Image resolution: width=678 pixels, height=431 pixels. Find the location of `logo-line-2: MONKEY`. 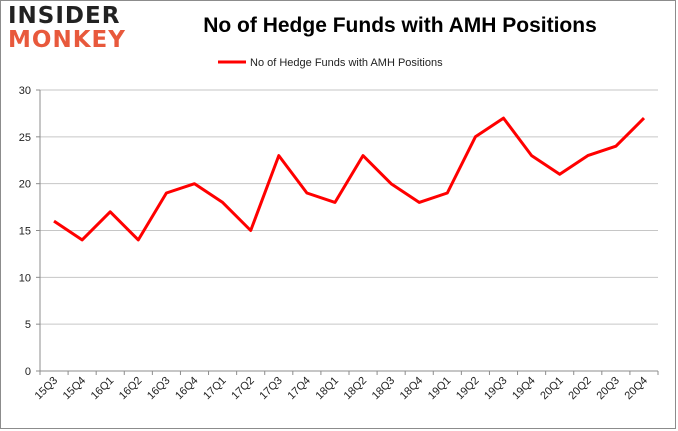

logo-line-2: MONKEY is located at coordinates (67, 40).